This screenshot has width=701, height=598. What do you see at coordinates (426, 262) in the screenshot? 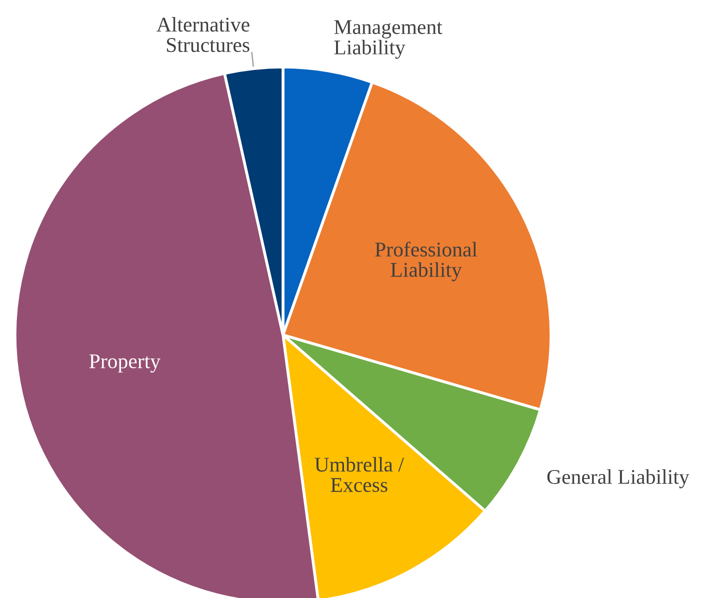
I see `slice-label: Professional Liability` at bounding box center [426, 262].